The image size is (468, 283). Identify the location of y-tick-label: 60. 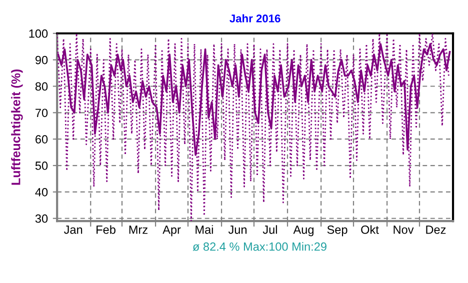
(42, 139).